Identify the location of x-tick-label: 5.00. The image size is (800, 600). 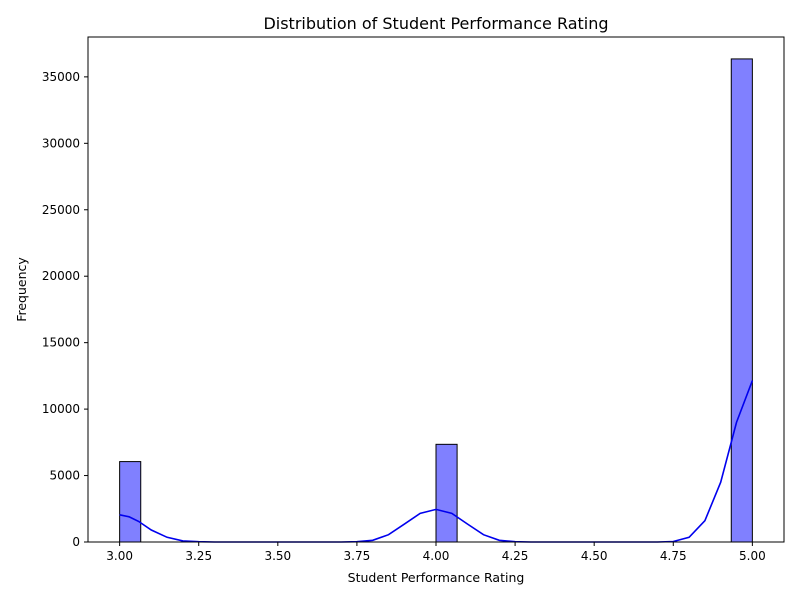
(752, 556).